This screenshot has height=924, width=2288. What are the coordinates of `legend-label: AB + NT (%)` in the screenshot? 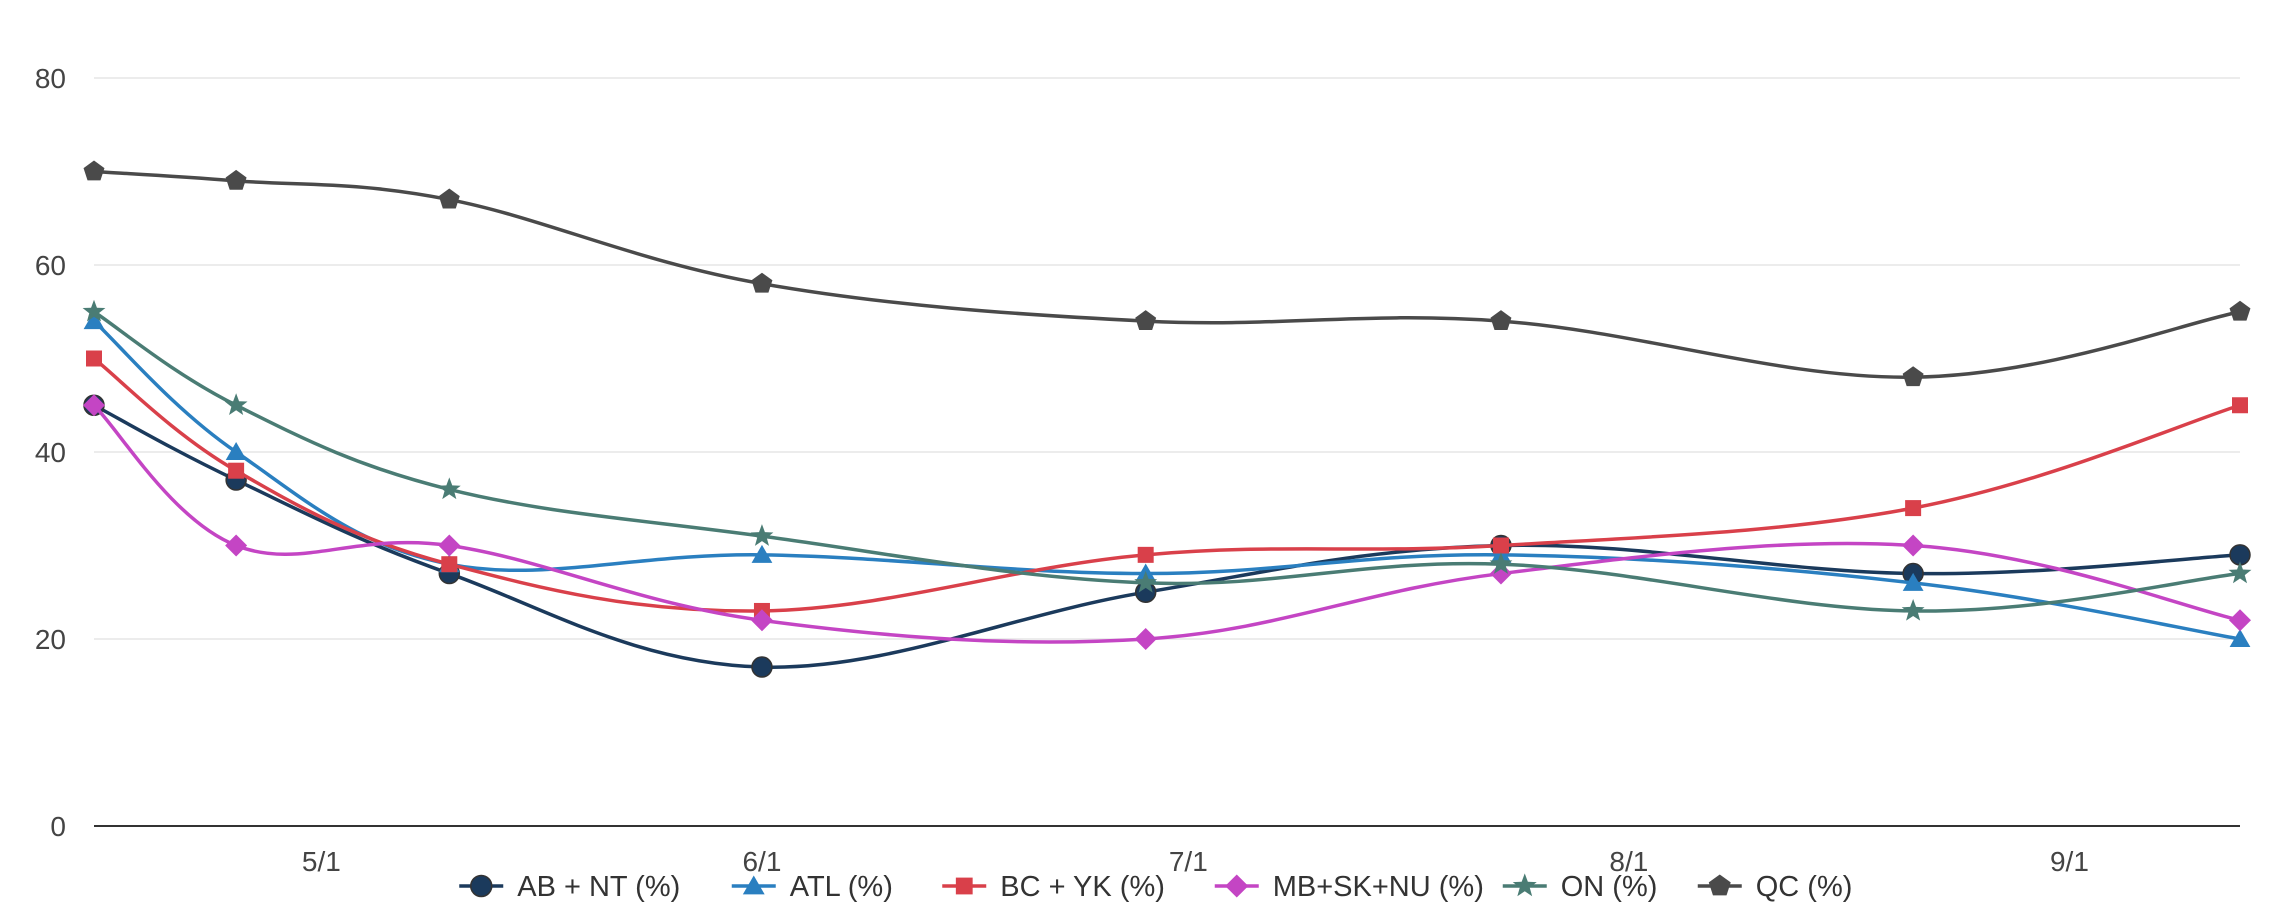 It's located at (598, 887).